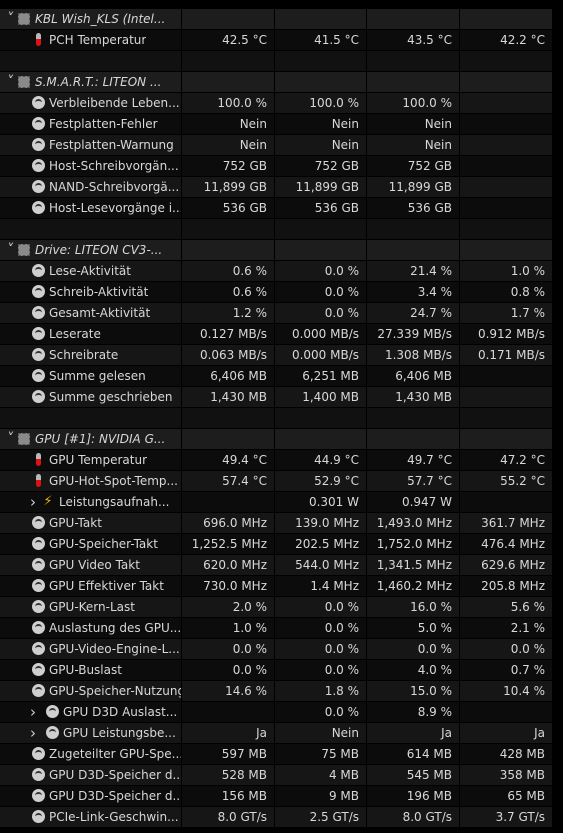 The width and height of the screenshot is (563, 833). I want to click on max-value-cell: 8.9 %, so click(413, 711).